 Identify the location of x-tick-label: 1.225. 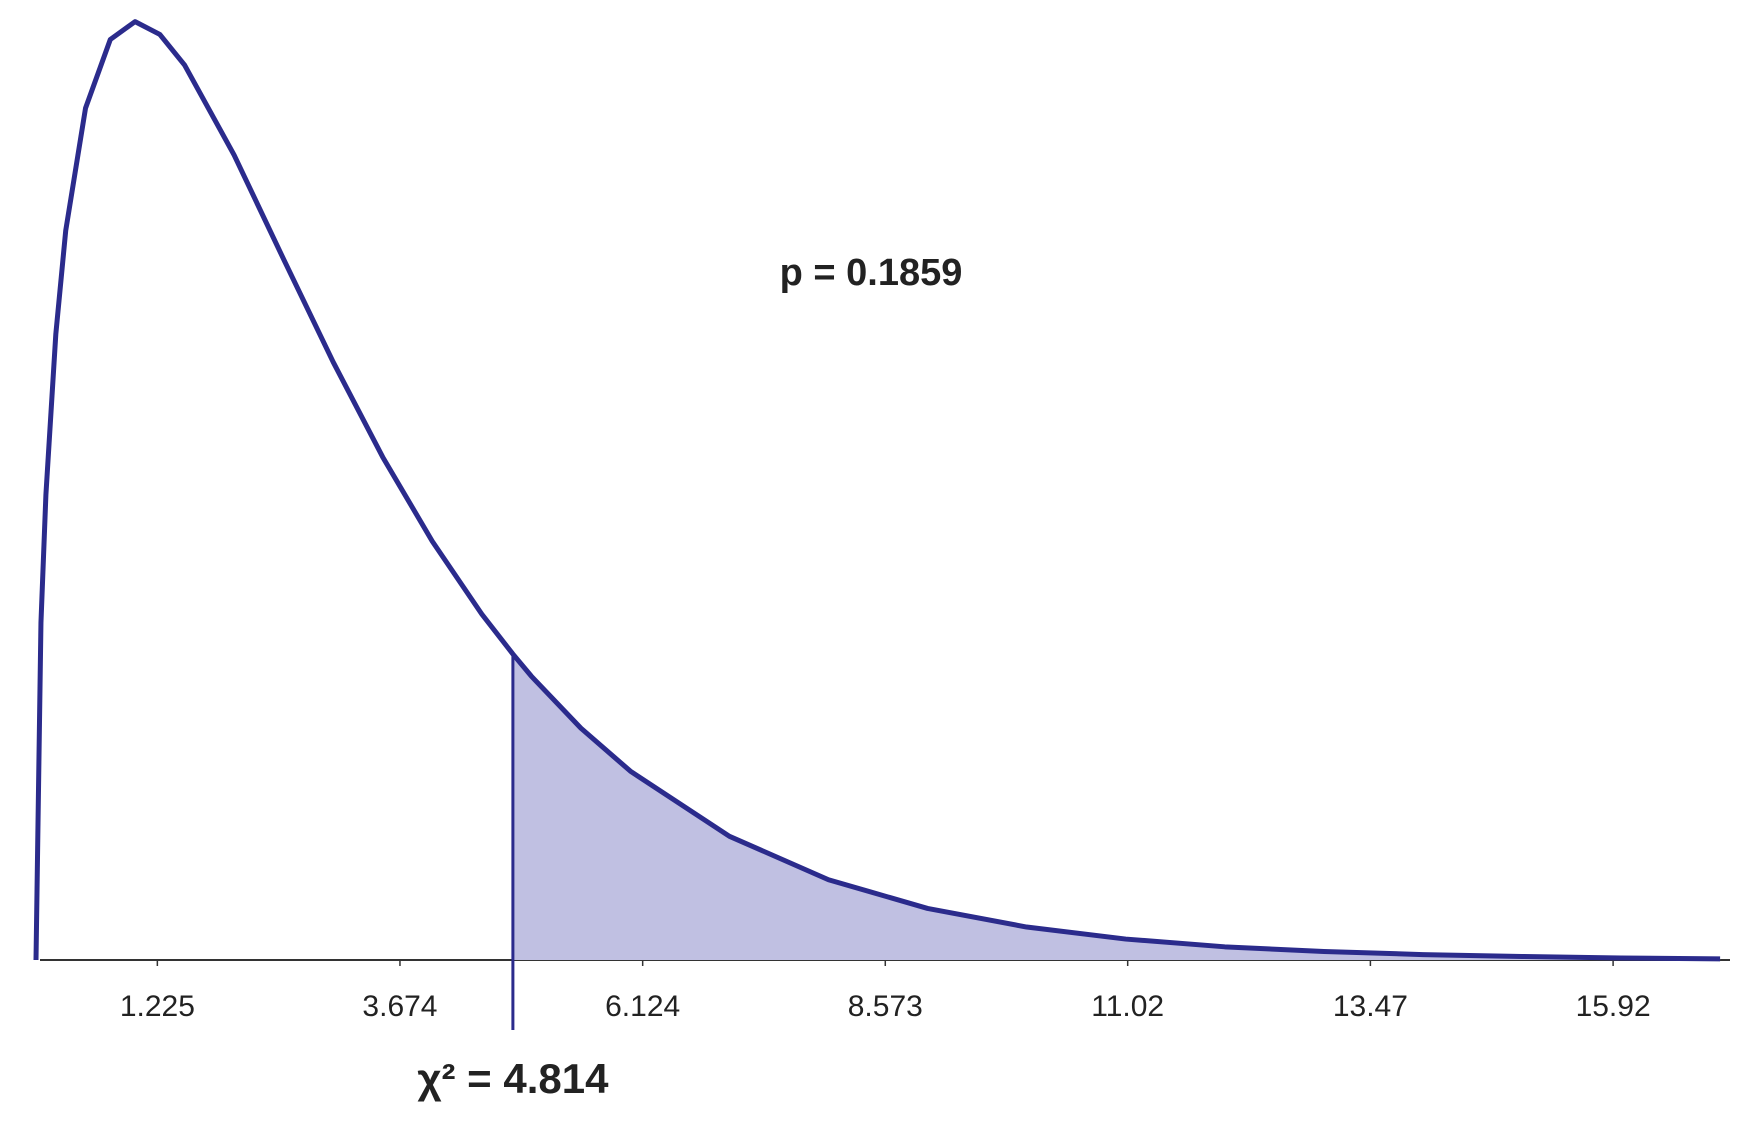
(157, 1006).